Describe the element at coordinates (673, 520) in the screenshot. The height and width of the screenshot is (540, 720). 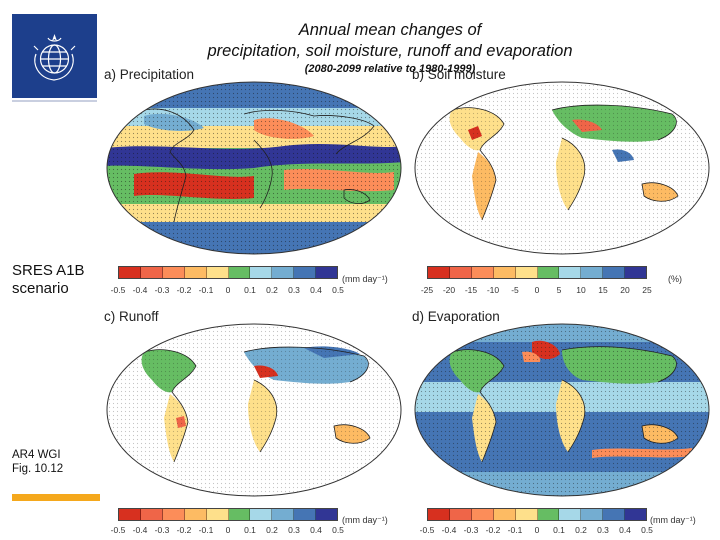
I see `evaporation-unit: (mm day⁻¹)` at that location.